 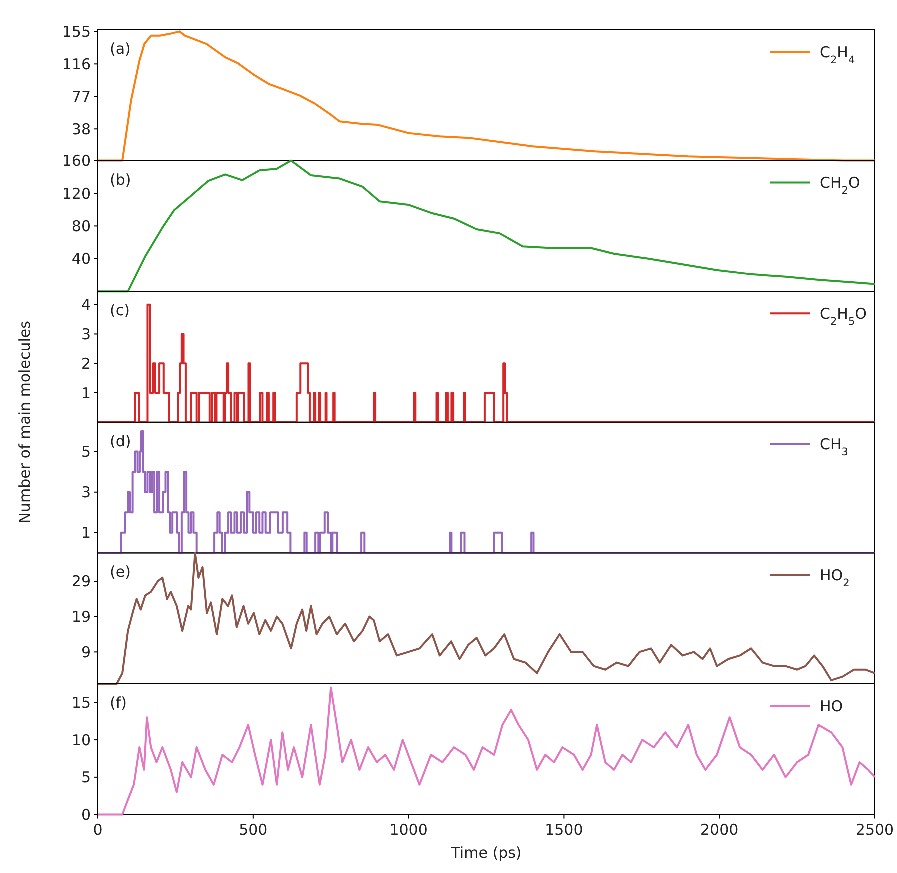 I want to click on y-tick-label: 120, so click(x=76, y=193).